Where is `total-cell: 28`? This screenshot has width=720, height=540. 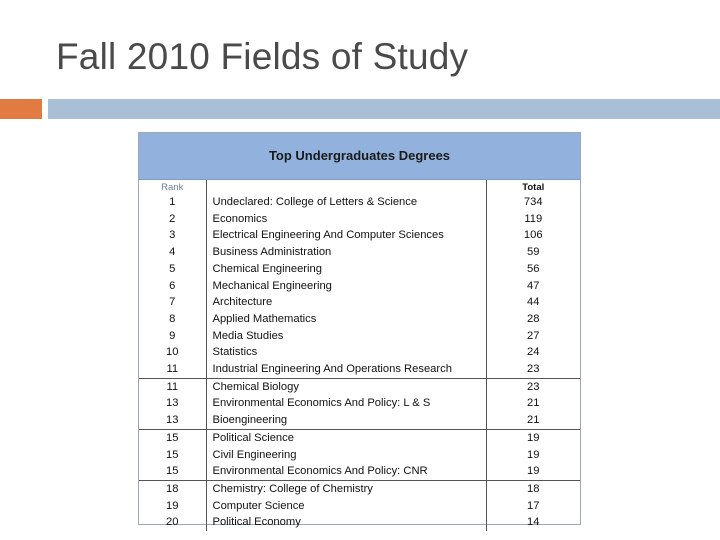
total-cell: 28 is located at coordinates (532, 319).